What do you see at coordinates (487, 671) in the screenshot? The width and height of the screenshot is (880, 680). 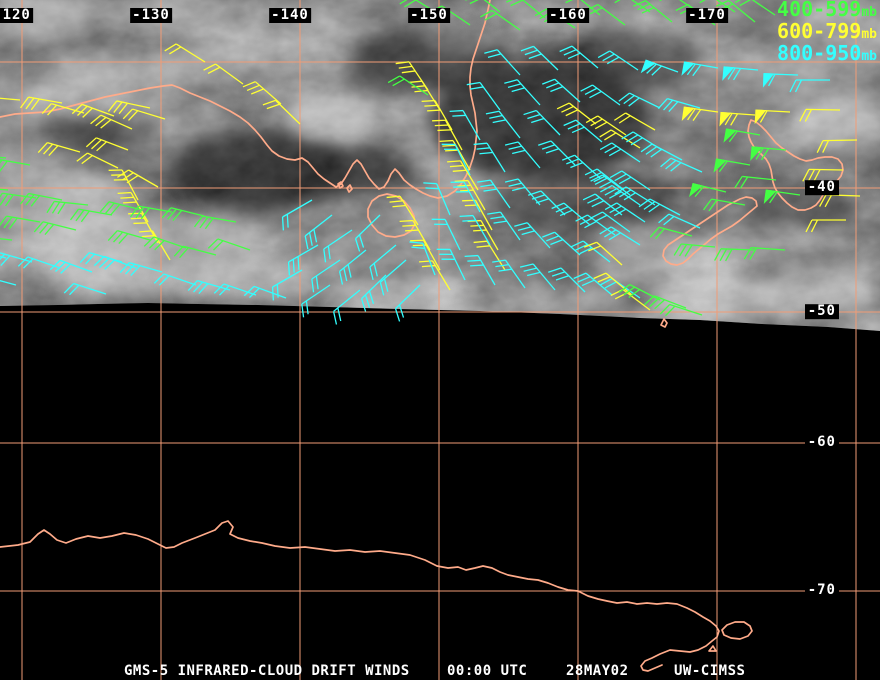 I see `caption-time: 00:00 UTC` at bounding box center [487, 671].